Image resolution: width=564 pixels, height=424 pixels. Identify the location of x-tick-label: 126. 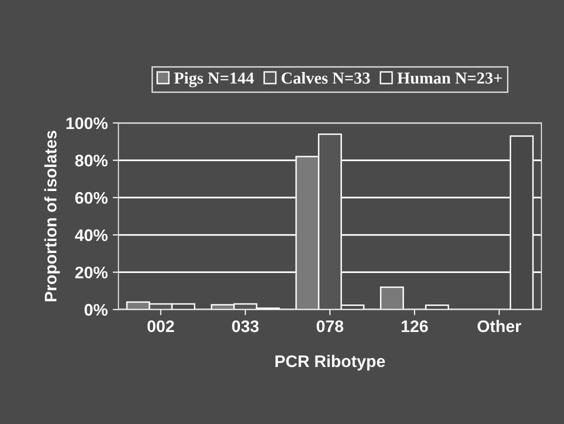
(415, 326).